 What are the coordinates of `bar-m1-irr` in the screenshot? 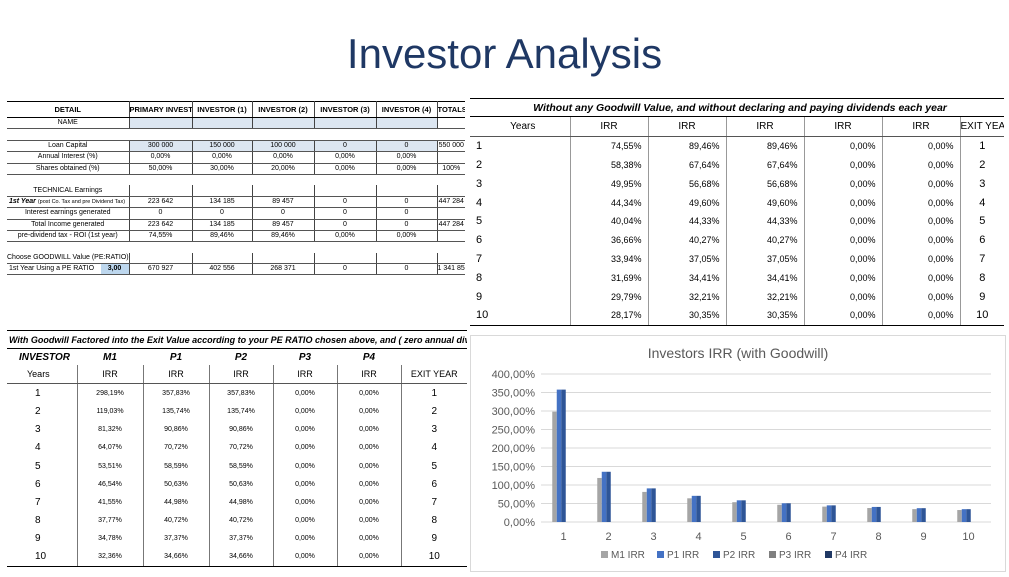 It's located at (734, 512).